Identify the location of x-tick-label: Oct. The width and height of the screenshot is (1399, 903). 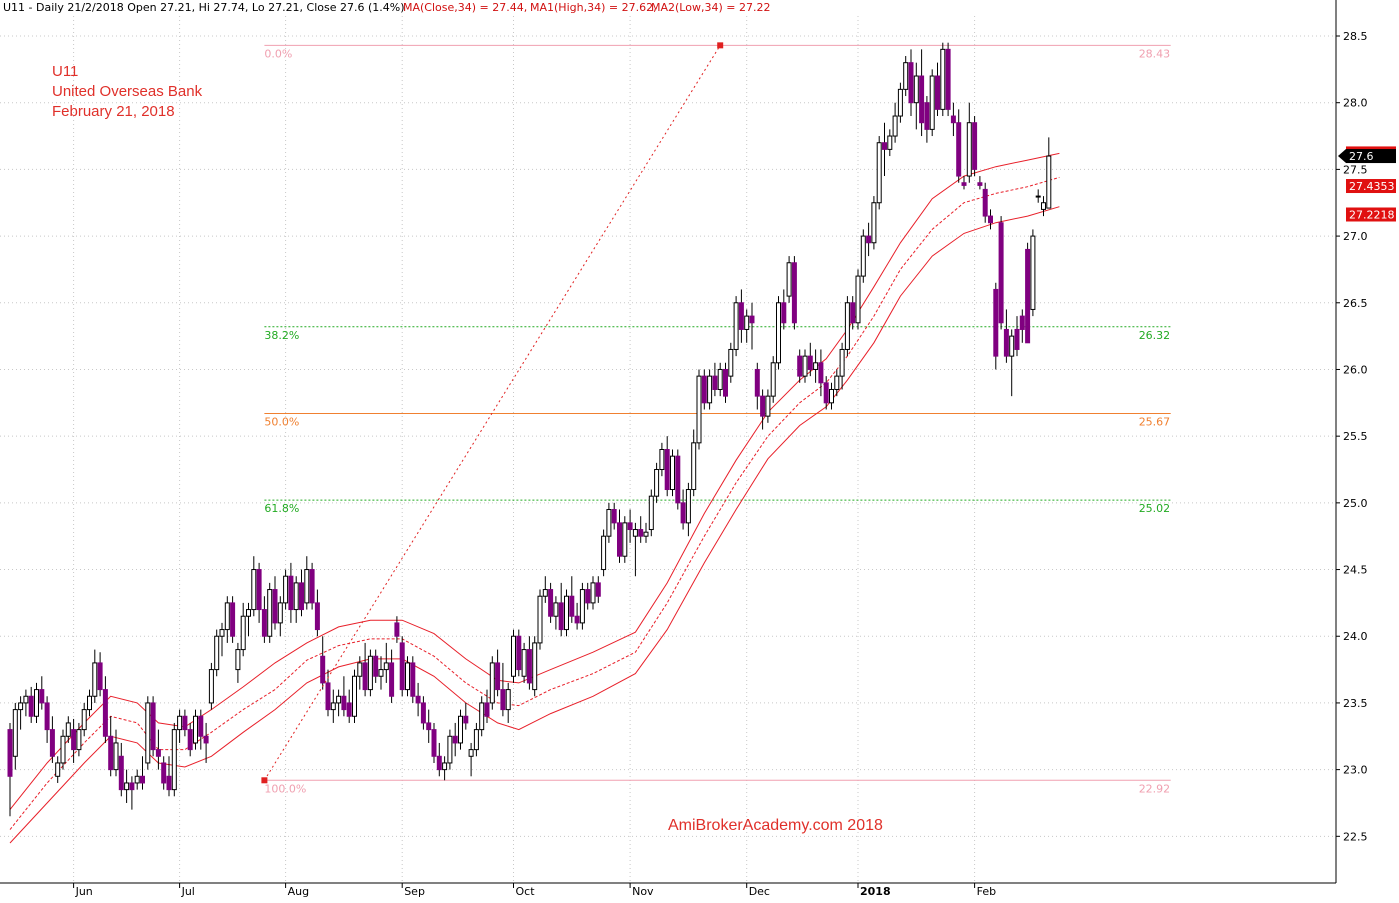
(526, 891).